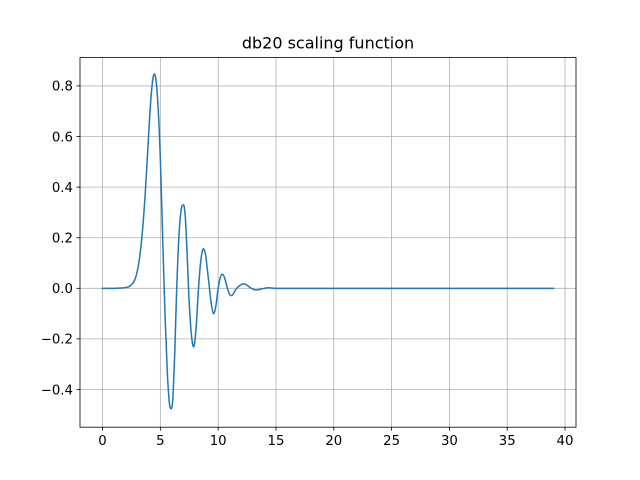  I want to click on x-tick-label: 15, so click(276, 441).